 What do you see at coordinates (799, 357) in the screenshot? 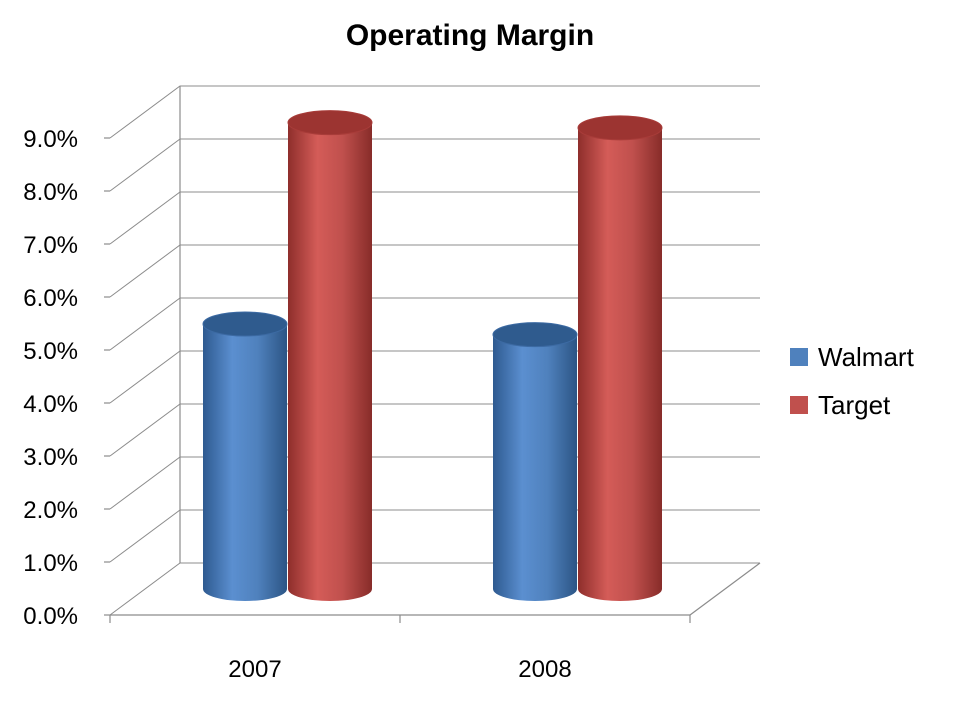
I see `legend-swatch-walmart` at bounding box center [799, 357].